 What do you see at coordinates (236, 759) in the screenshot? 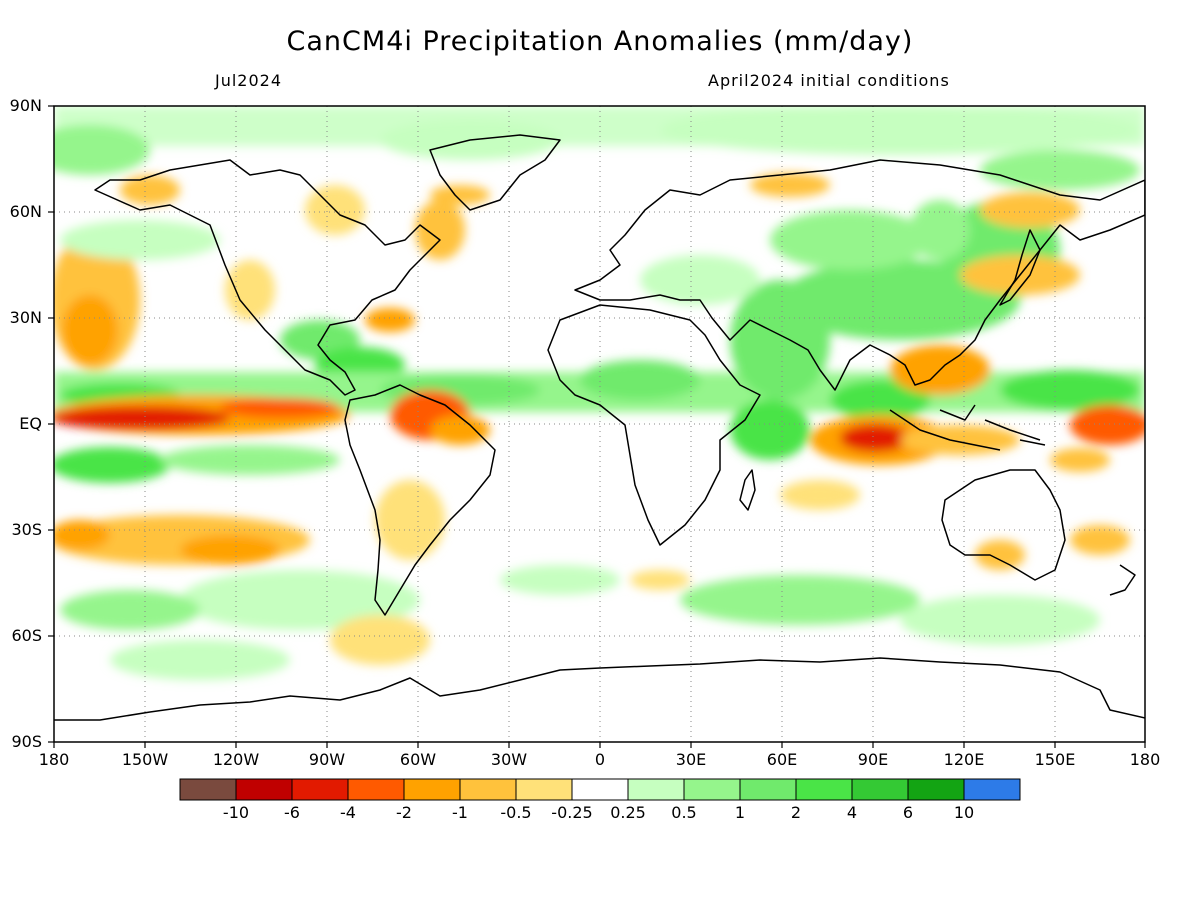
I see `lon-label-120w: 120W` at bounding box center [236, 759].